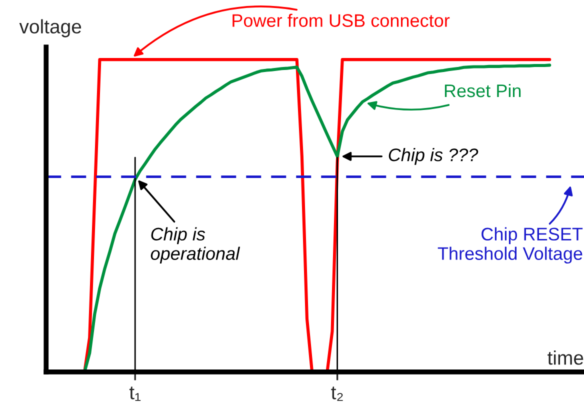  What do you see at coordinates (337, 393) in the screenshot?
I see `x-tick-label: t₂` at bounding box center [337, 393].